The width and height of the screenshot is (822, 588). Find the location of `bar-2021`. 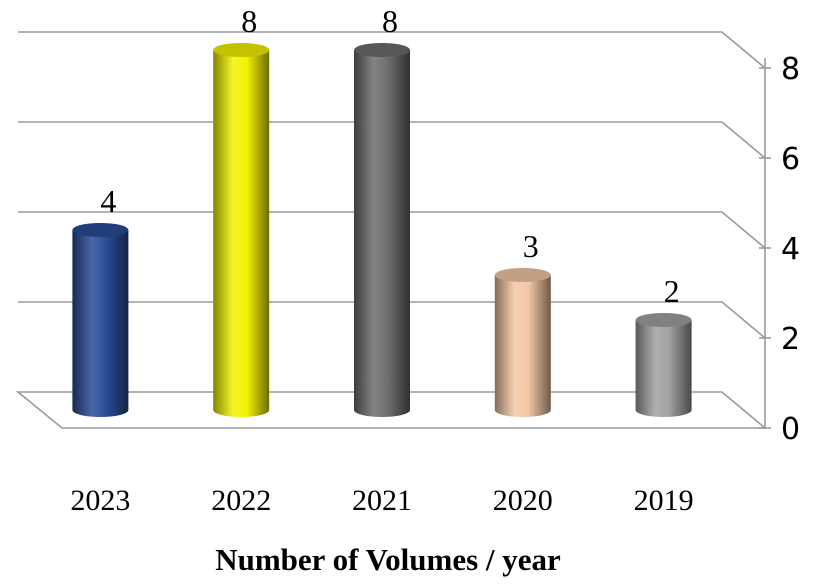

bar-2021 is located at coordinates (382, 230).